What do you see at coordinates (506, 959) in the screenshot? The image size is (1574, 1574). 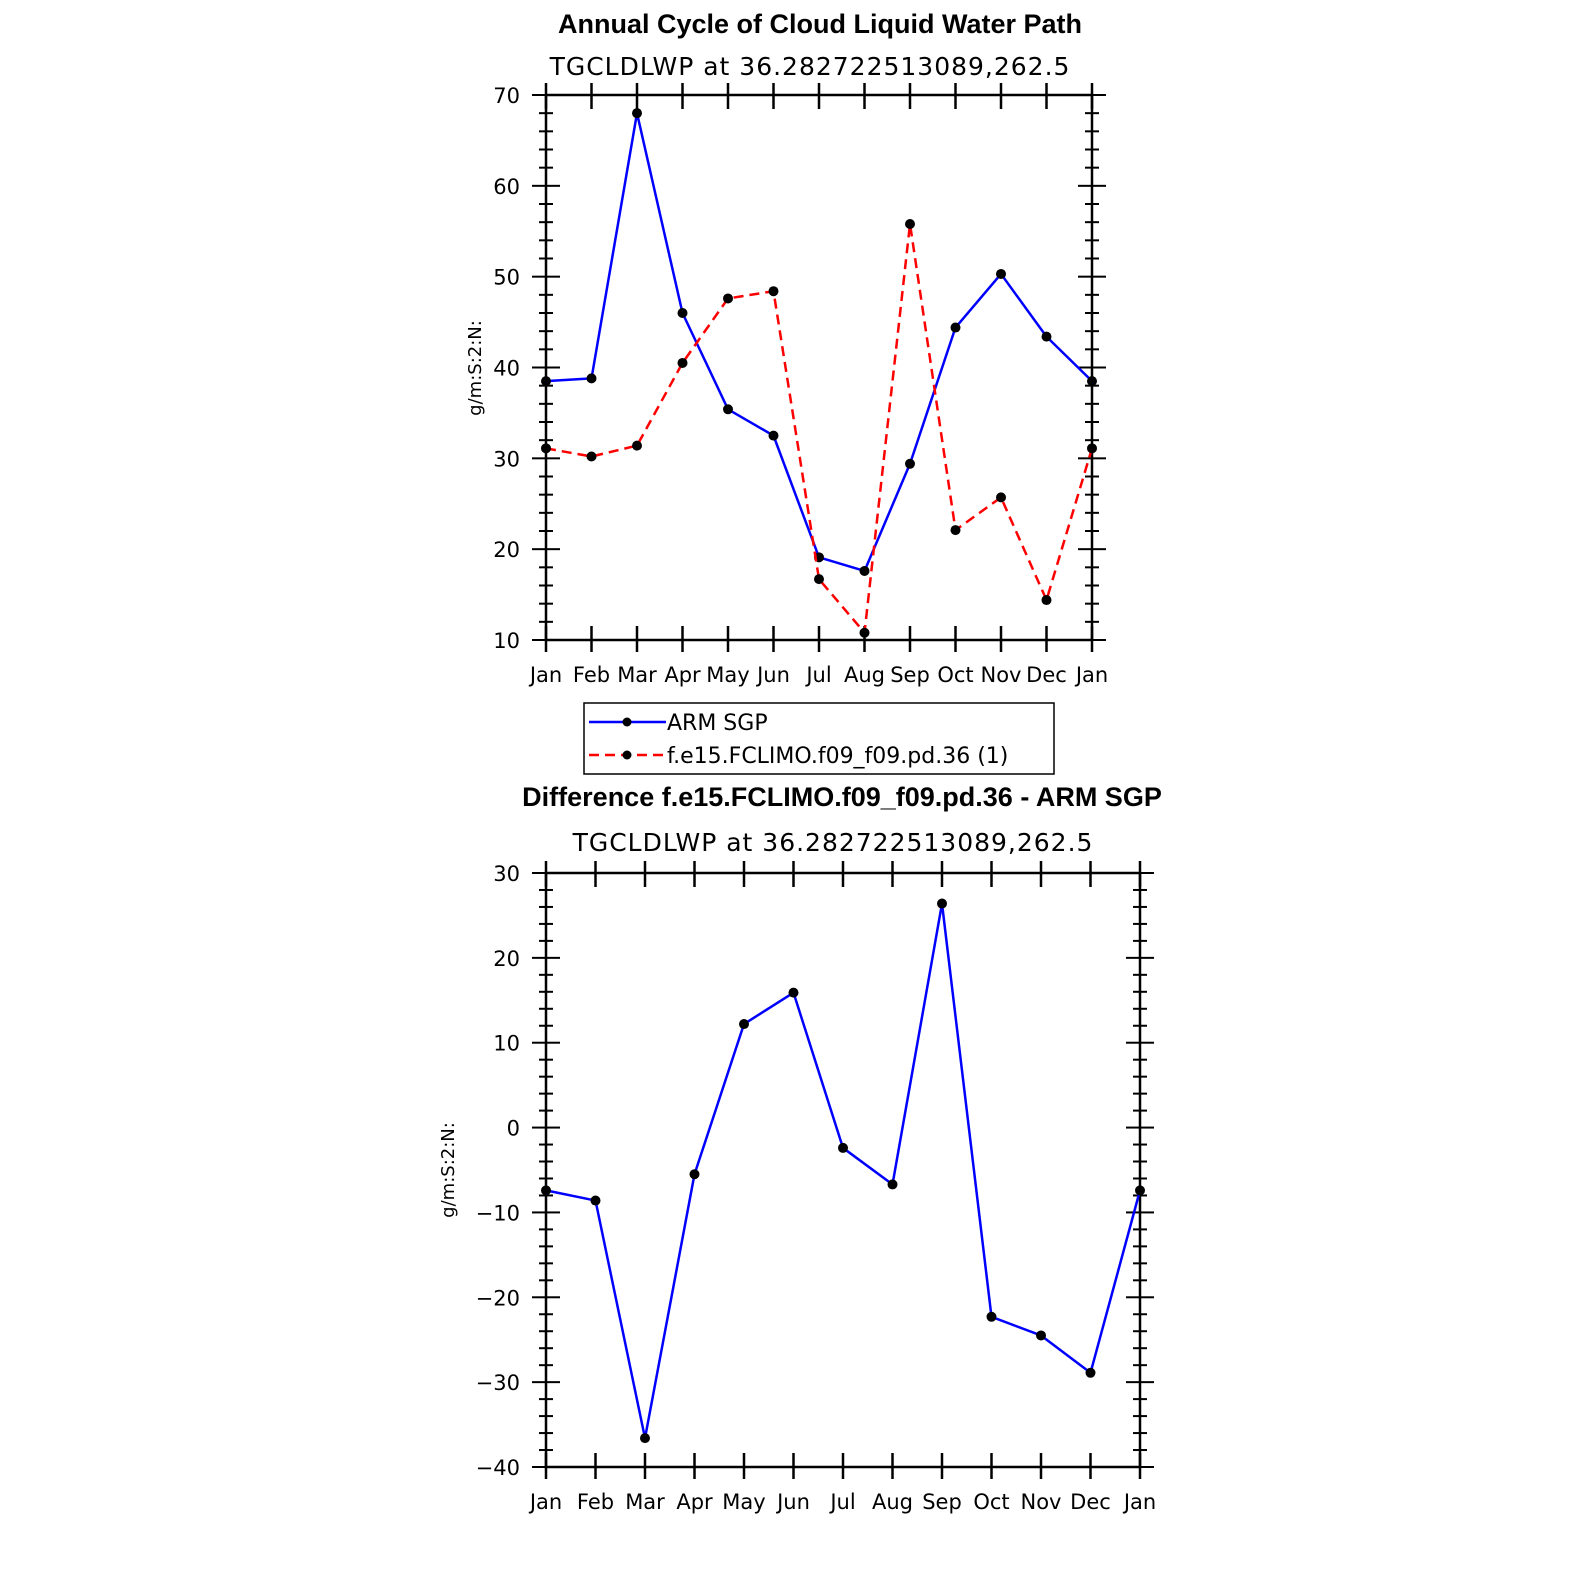 I see `bottom-y-tick-label: 20` at bounding box center [506, 959].